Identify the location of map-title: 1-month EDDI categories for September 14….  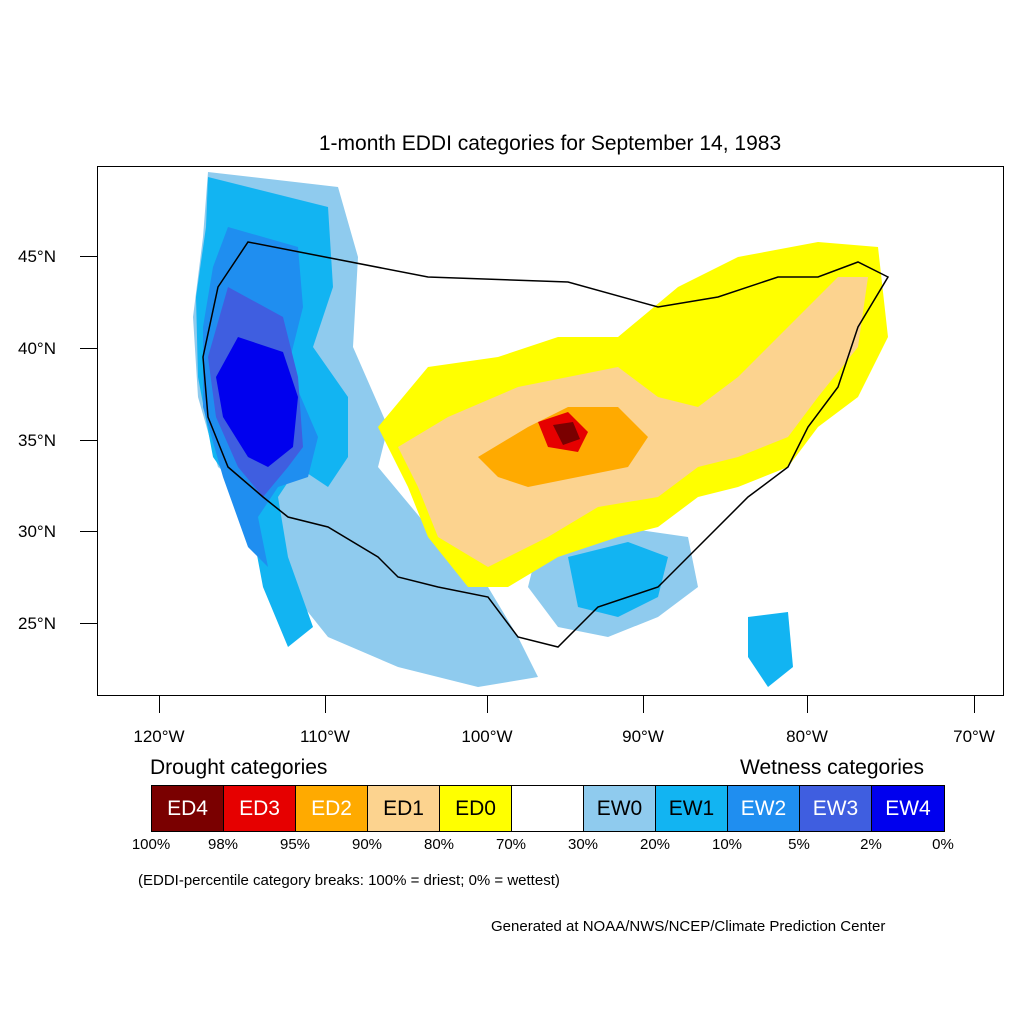
(550, 143).